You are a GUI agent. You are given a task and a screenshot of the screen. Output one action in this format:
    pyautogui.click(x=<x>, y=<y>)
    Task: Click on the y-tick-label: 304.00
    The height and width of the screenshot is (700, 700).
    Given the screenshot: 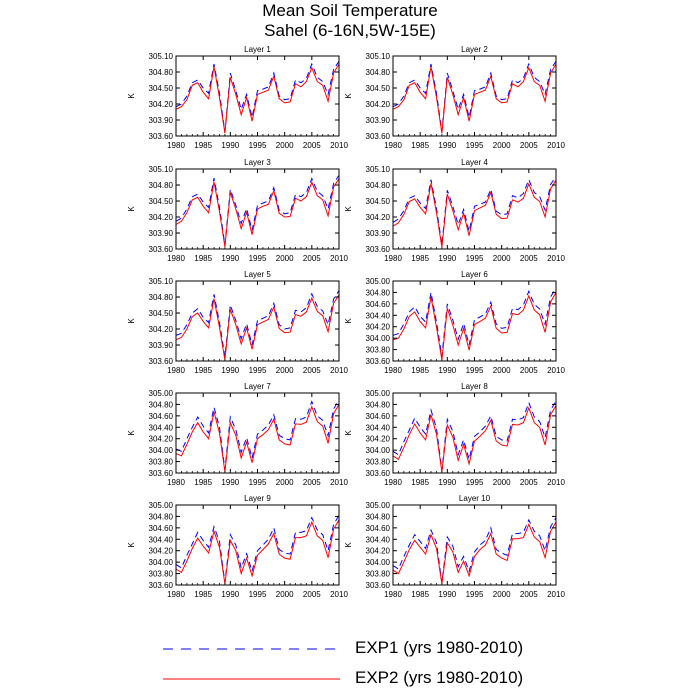 What is the action you would take?
    pyautogui.click(x=378, y=338)
    